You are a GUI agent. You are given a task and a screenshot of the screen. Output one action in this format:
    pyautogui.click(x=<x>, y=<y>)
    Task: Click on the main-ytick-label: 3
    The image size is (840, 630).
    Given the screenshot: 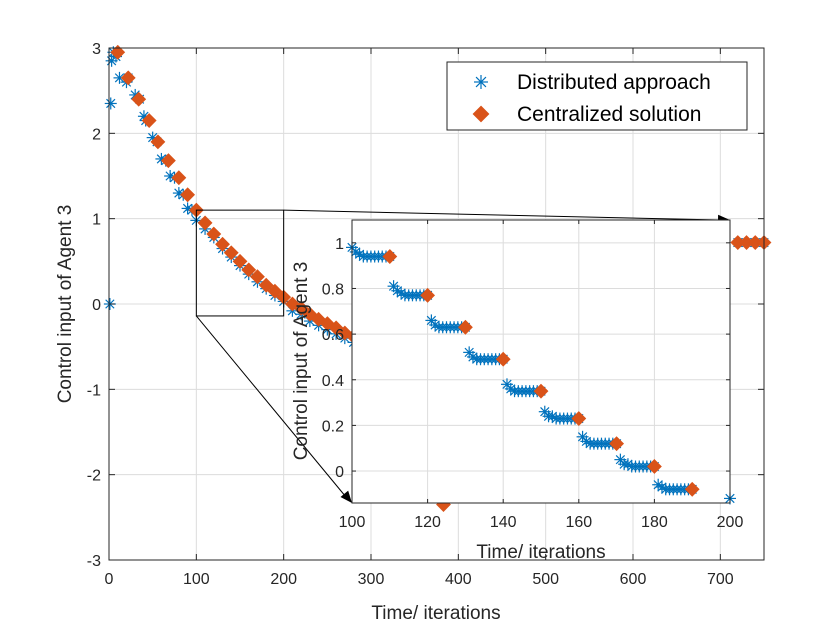 What is the action you would take?
    pyautogui.click(x=96, y=49)
    